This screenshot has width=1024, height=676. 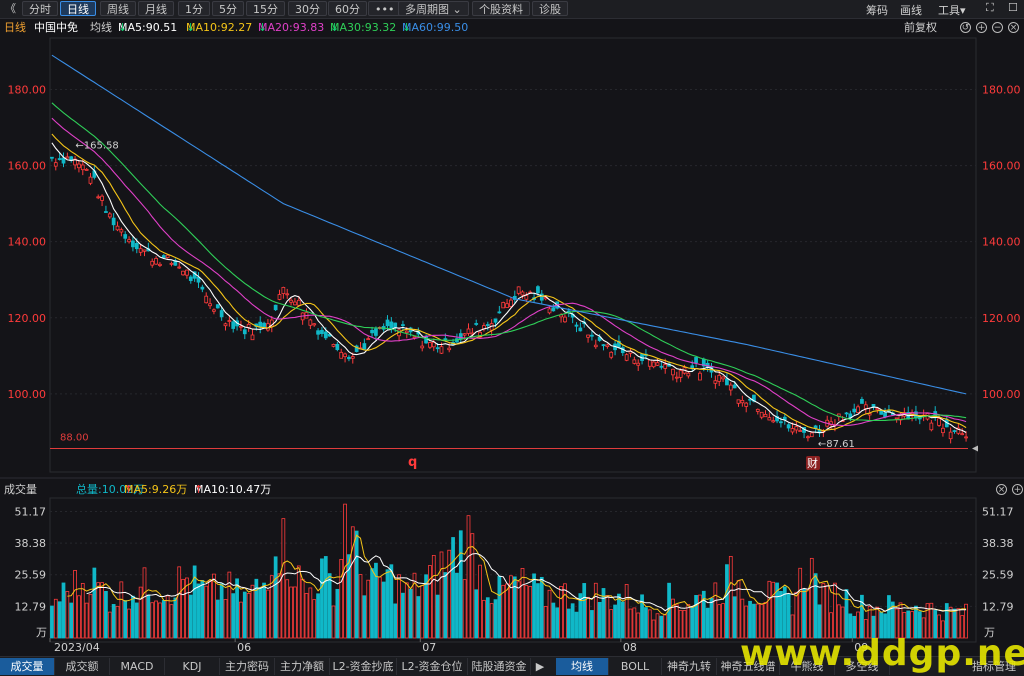 What do you see at coordinates (192, 666) in the screenshot?
I see `tab-kdj: KDJ` at bounding box center [192, 666].